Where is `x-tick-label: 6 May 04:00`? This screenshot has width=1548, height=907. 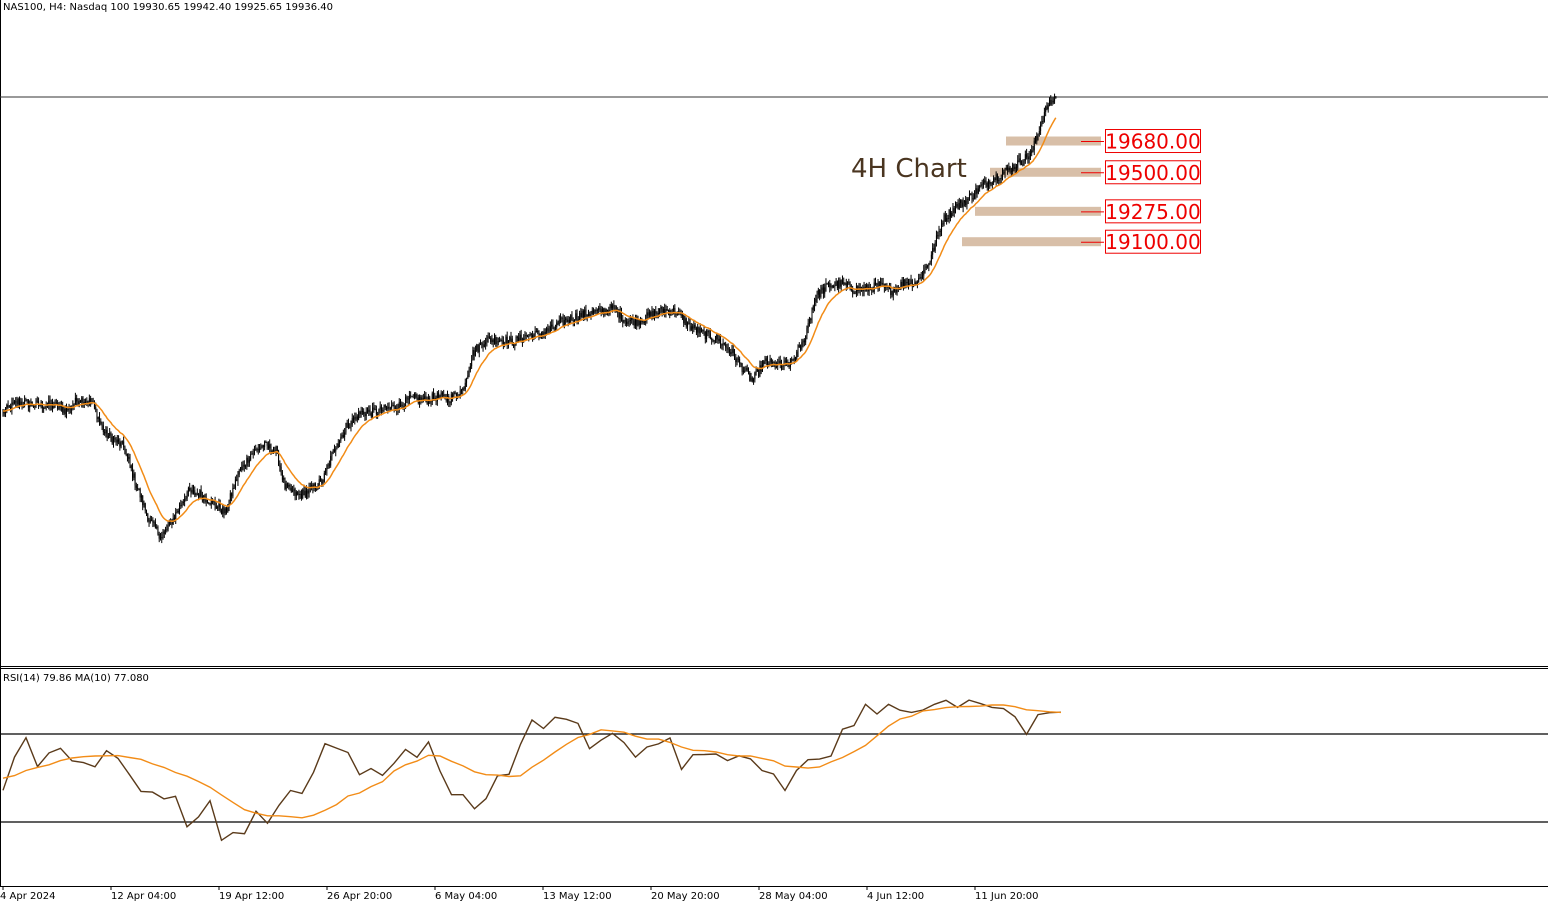 x-tick-label: 6 May 04:00 is located at coordinates (466, 896).